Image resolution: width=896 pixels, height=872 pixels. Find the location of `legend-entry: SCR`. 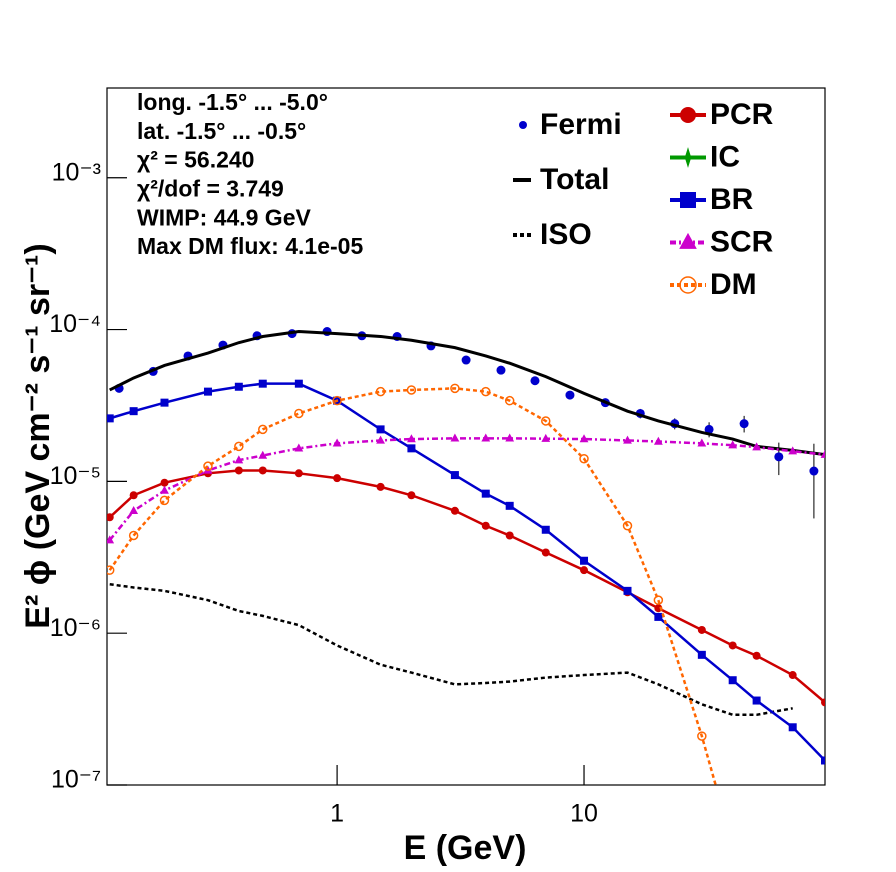

legend-entry: SCR is located at coordinates (722, 241).